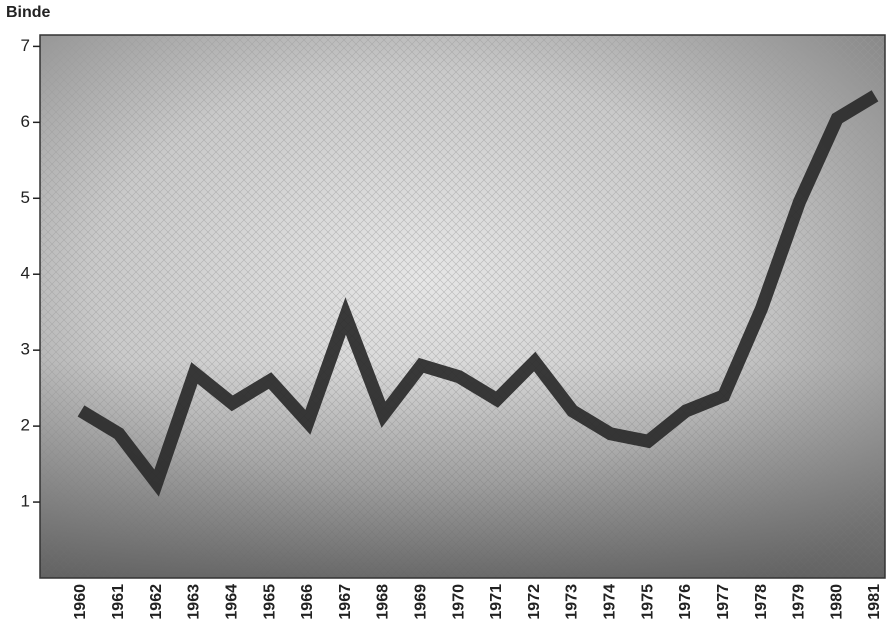 Image resolution: width=895 pixels, height=644 pixels. Describe the element at coordinates (231, 602) in the screenshot. I see `x-tick-label: 1964` at that location.